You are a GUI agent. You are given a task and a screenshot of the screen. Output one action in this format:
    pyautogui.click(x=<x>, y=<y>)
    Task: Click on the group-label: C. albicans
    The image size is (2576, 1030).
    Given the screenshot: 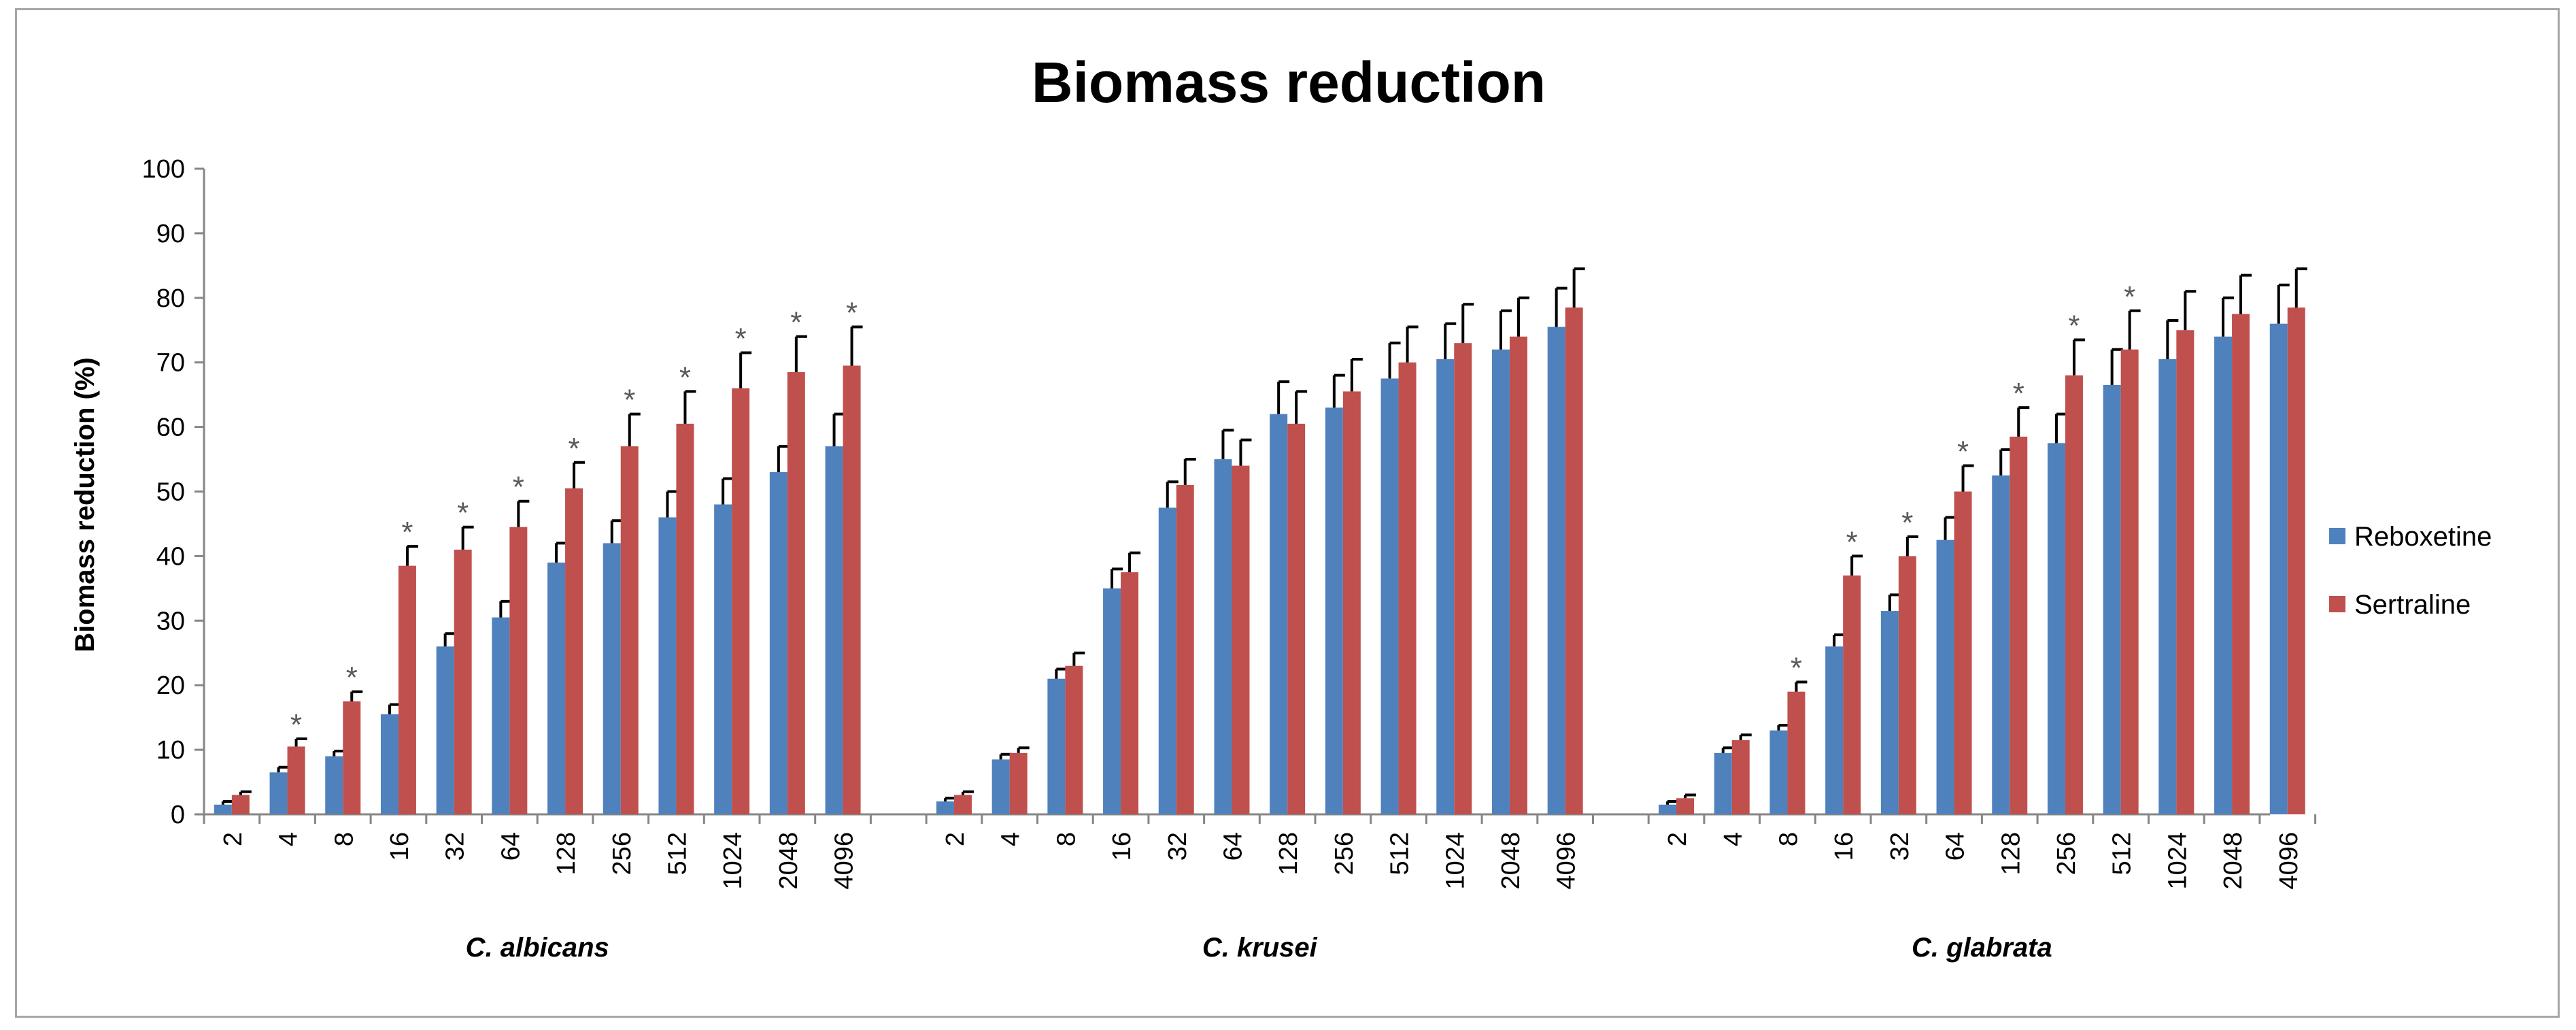 What is the action you would take?
    pyautogui.click(x=537, y=948)
    